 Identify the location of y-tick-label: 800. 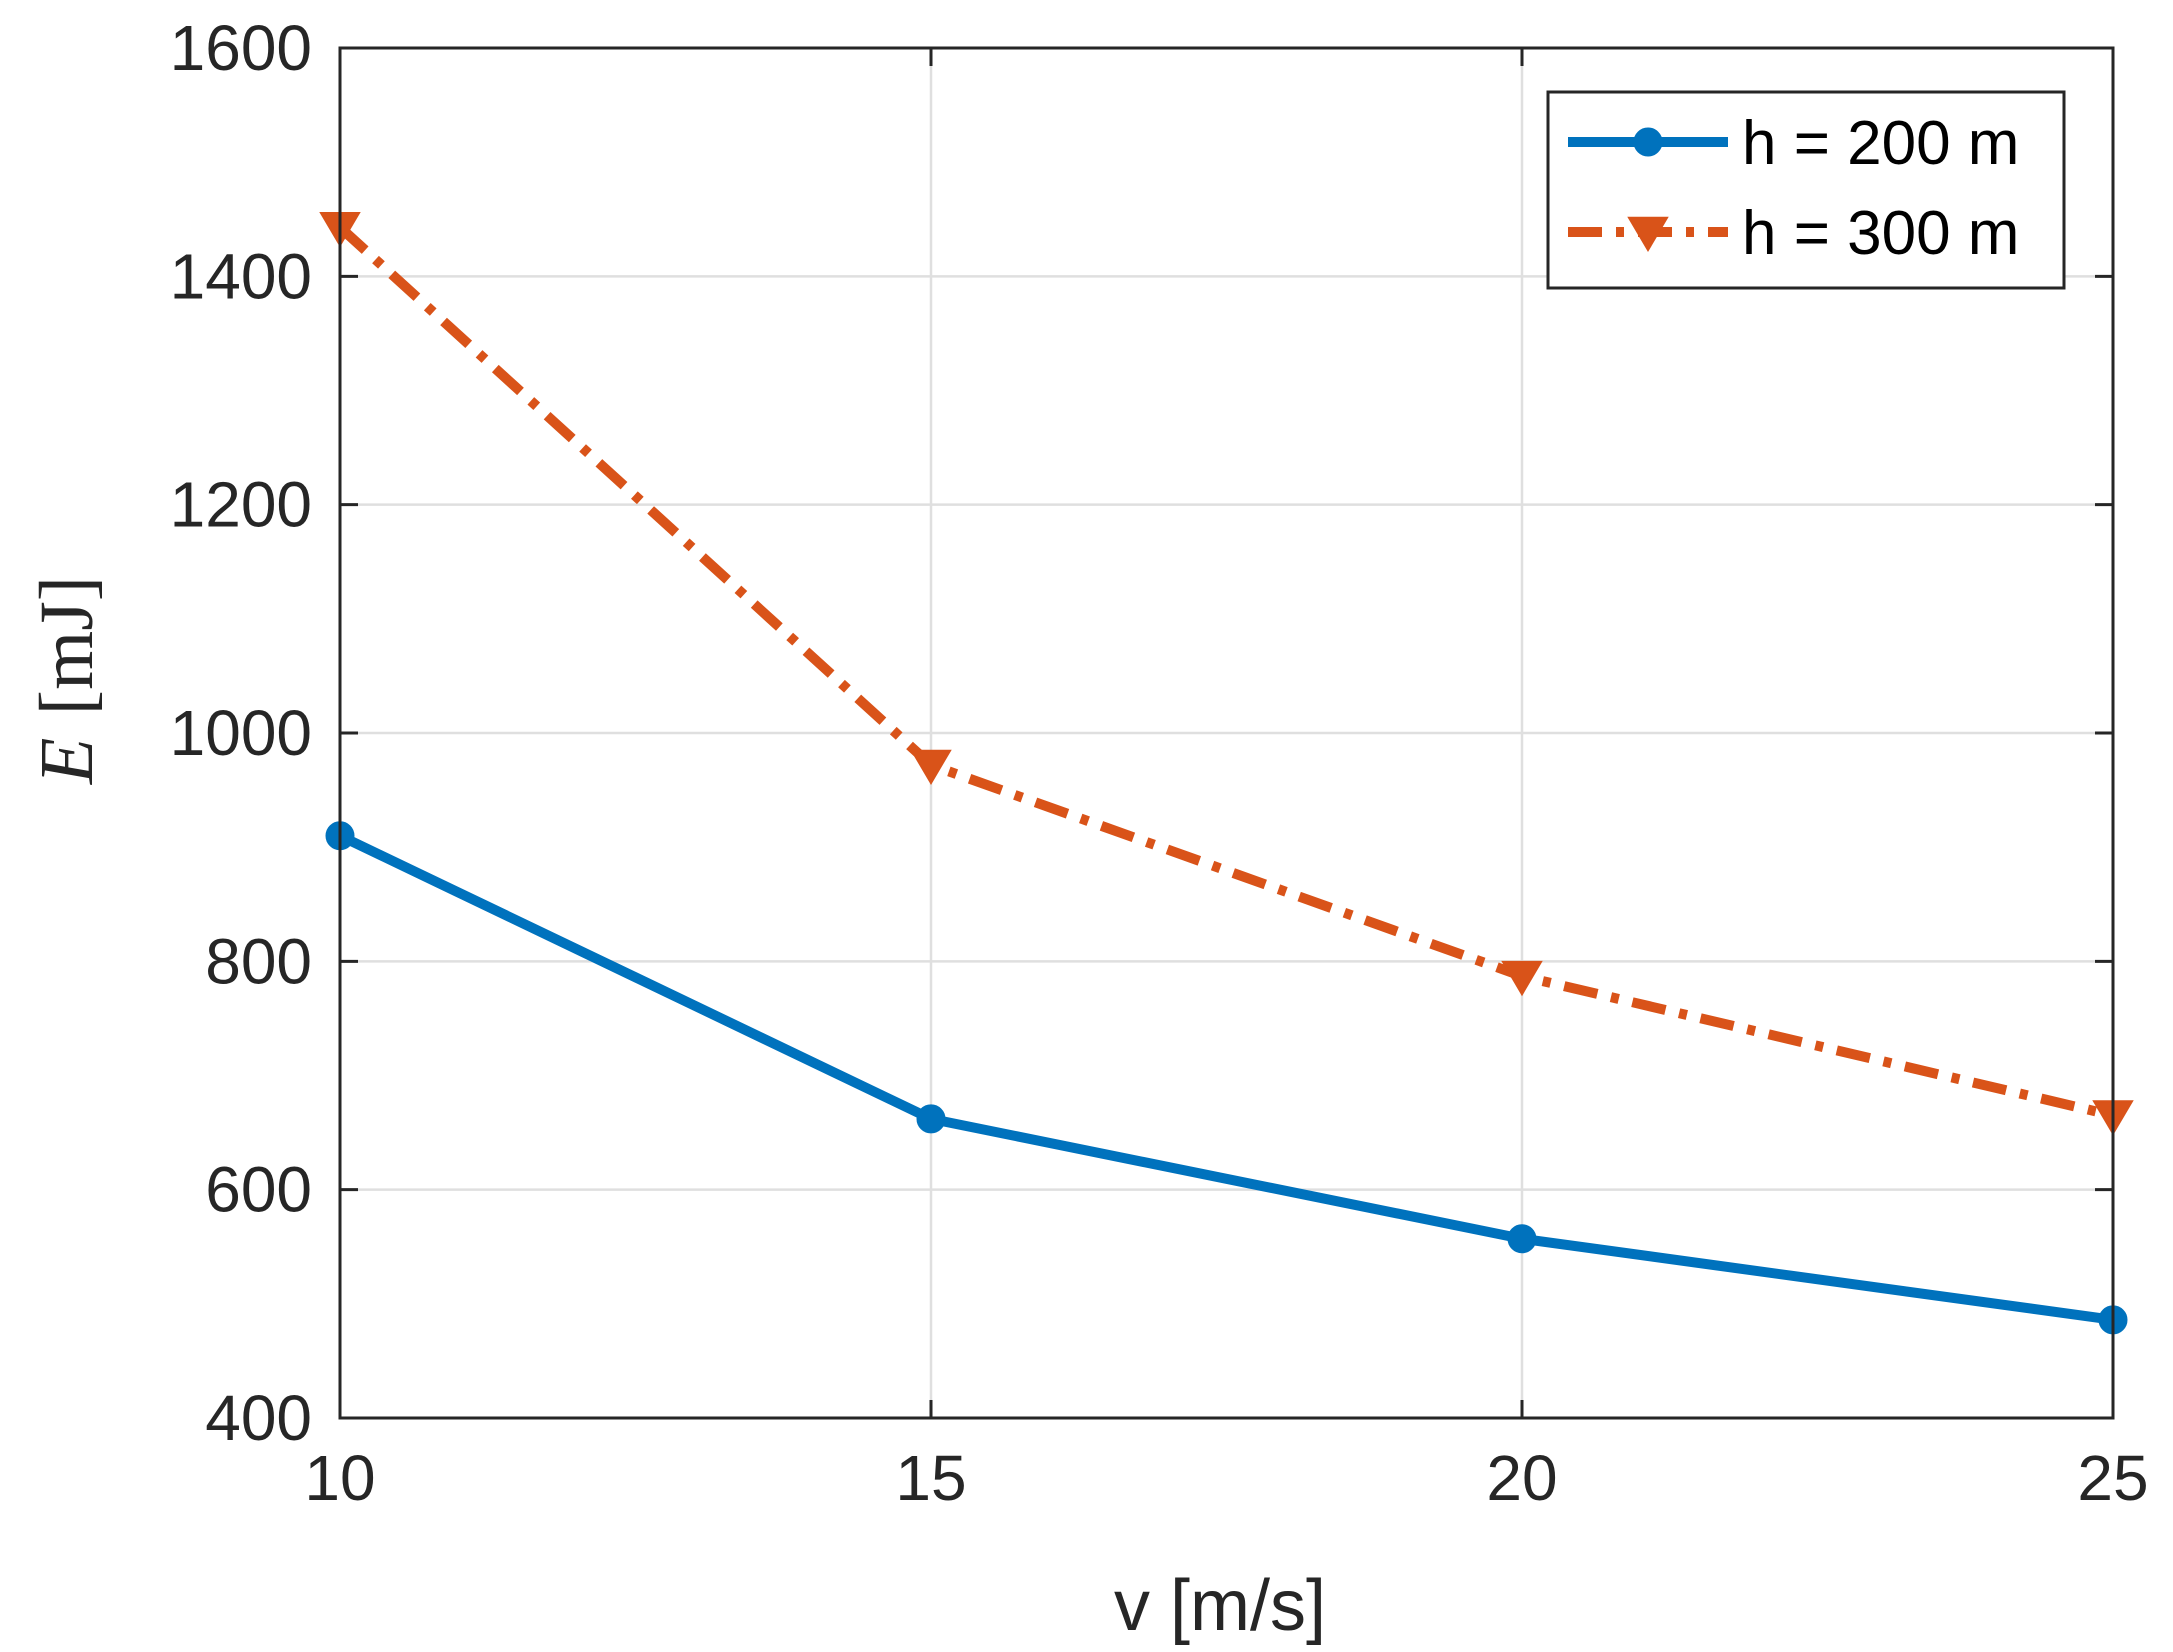
(258, 961).